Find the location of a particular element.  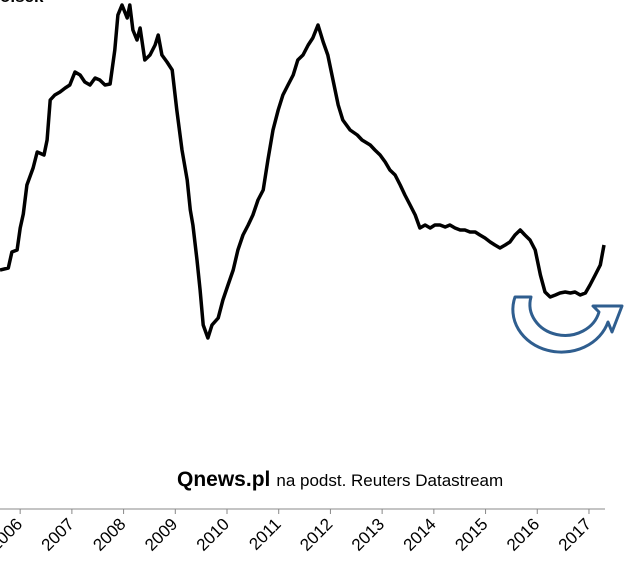

arrow-annotation is located at coordinates (567, 324).